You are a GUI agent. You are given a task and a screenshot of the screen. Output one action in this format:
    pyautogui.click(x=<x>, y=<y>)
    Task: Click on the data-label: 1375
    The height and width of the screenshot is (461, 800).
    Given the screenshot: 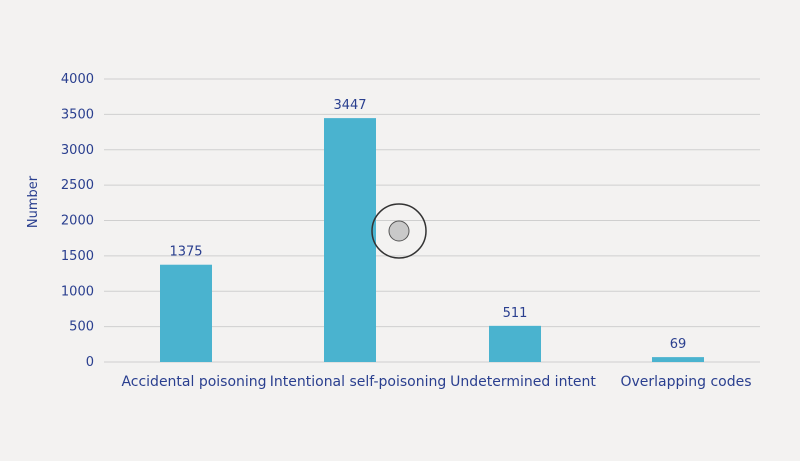 What is the action you would take?
    pyautogui.click(x=185, y=252)
    